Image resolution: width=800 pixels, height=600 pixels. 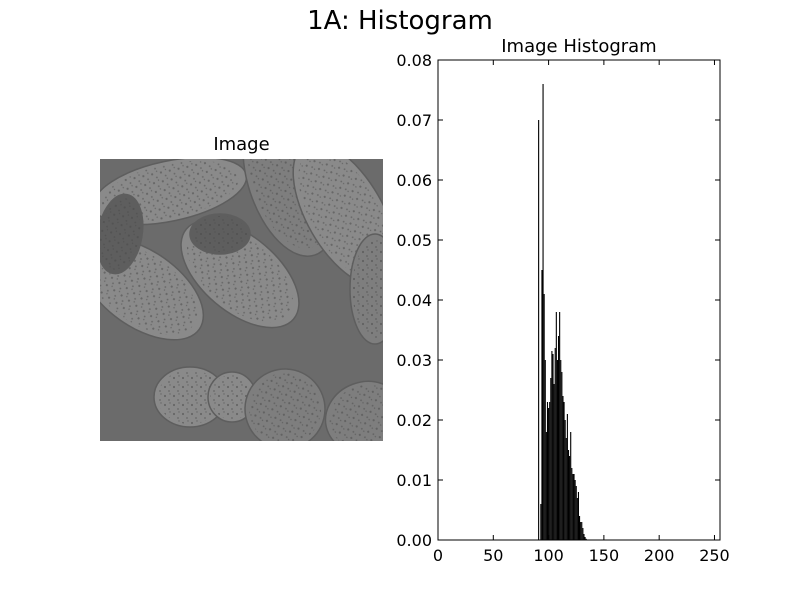 I want to click on y-tick-label: 0.03, so click(x=414, y=360).